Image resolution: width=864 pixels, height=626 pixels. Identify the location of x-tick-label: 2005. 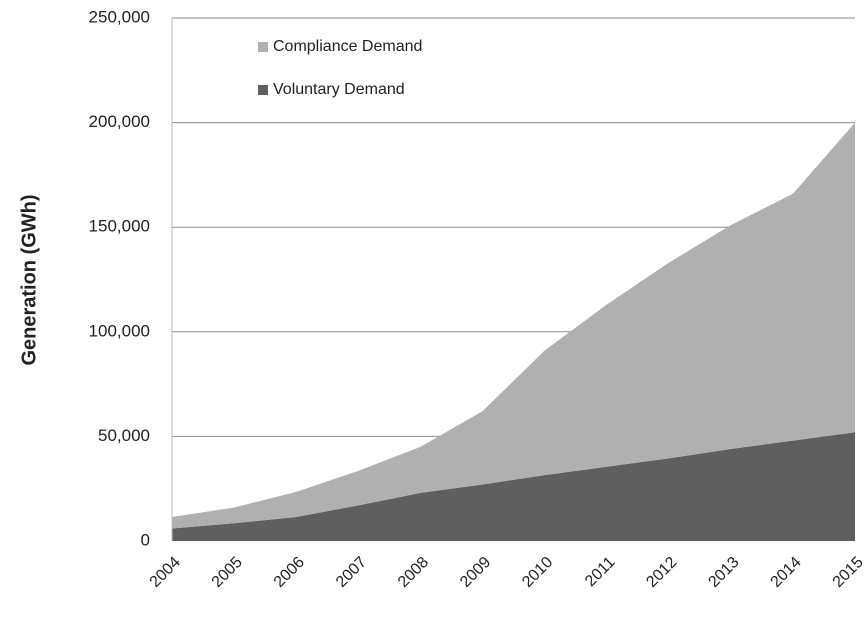
(227, 572).